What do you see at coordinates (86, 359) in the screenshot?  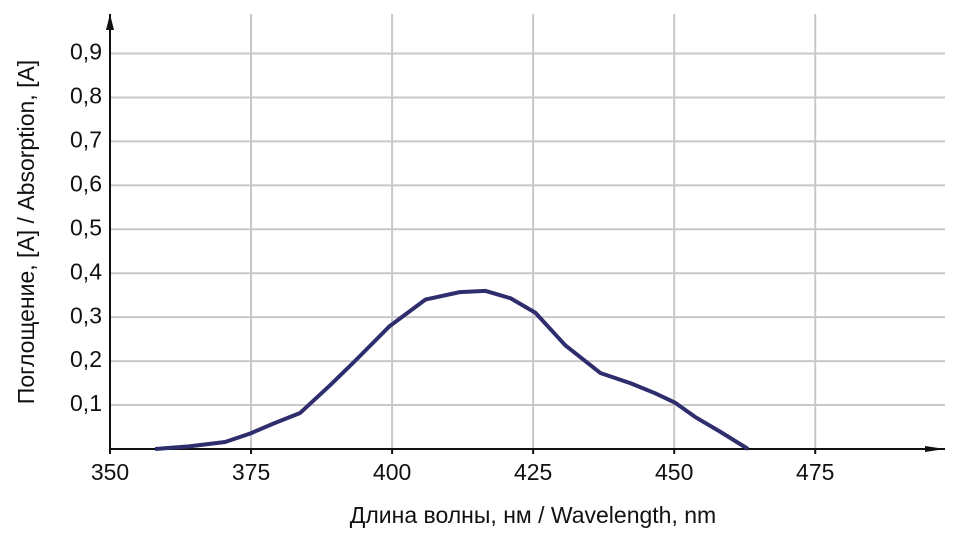 I see `y-tick-label: 0,2` at bounding box center [86, 359].